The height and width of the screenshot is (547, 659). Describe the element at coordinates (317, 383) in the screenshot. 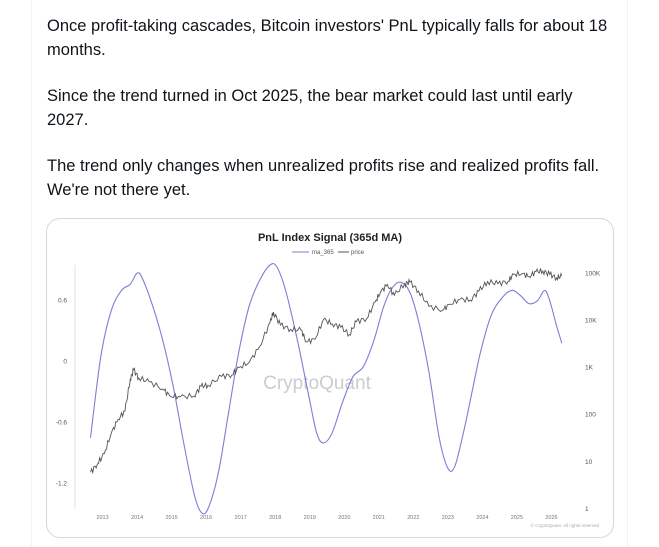

I see `cryptoquant-watermark: CryptoQuant` at that location.